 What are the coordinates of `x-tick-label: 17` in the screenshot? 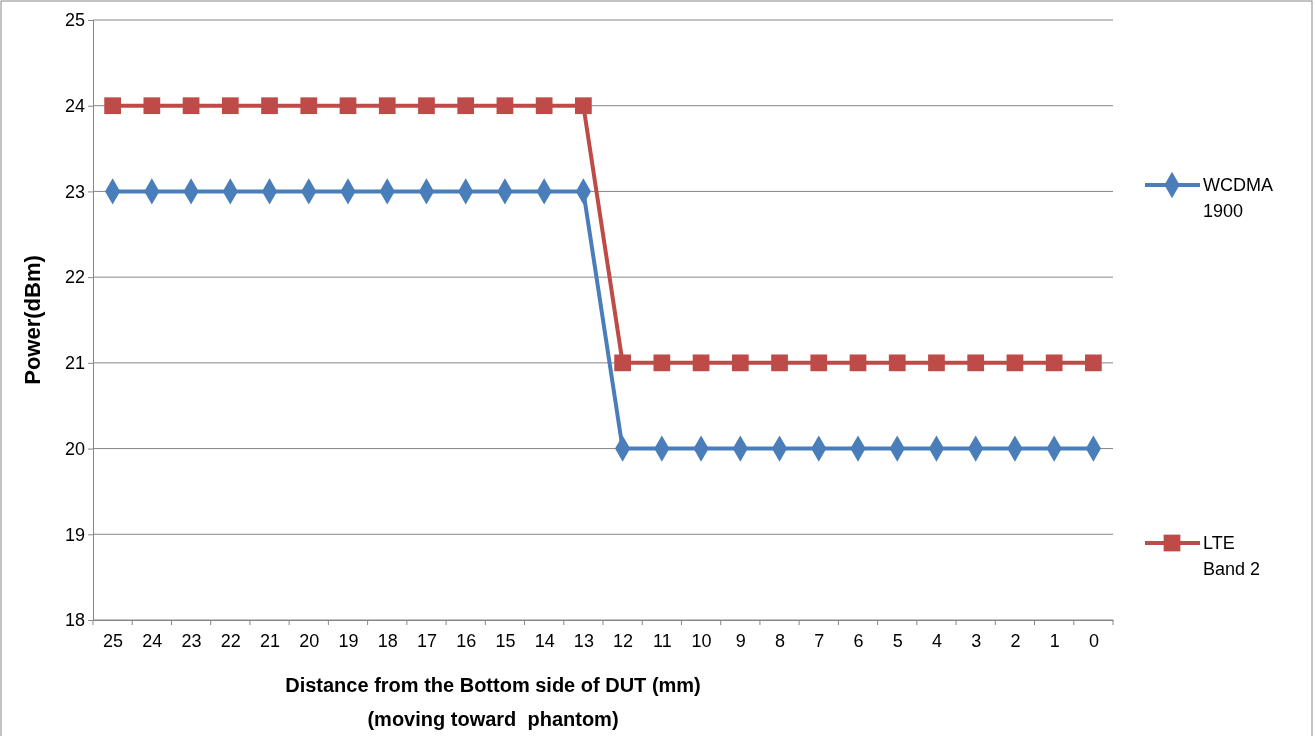 It's located at (426, 640).